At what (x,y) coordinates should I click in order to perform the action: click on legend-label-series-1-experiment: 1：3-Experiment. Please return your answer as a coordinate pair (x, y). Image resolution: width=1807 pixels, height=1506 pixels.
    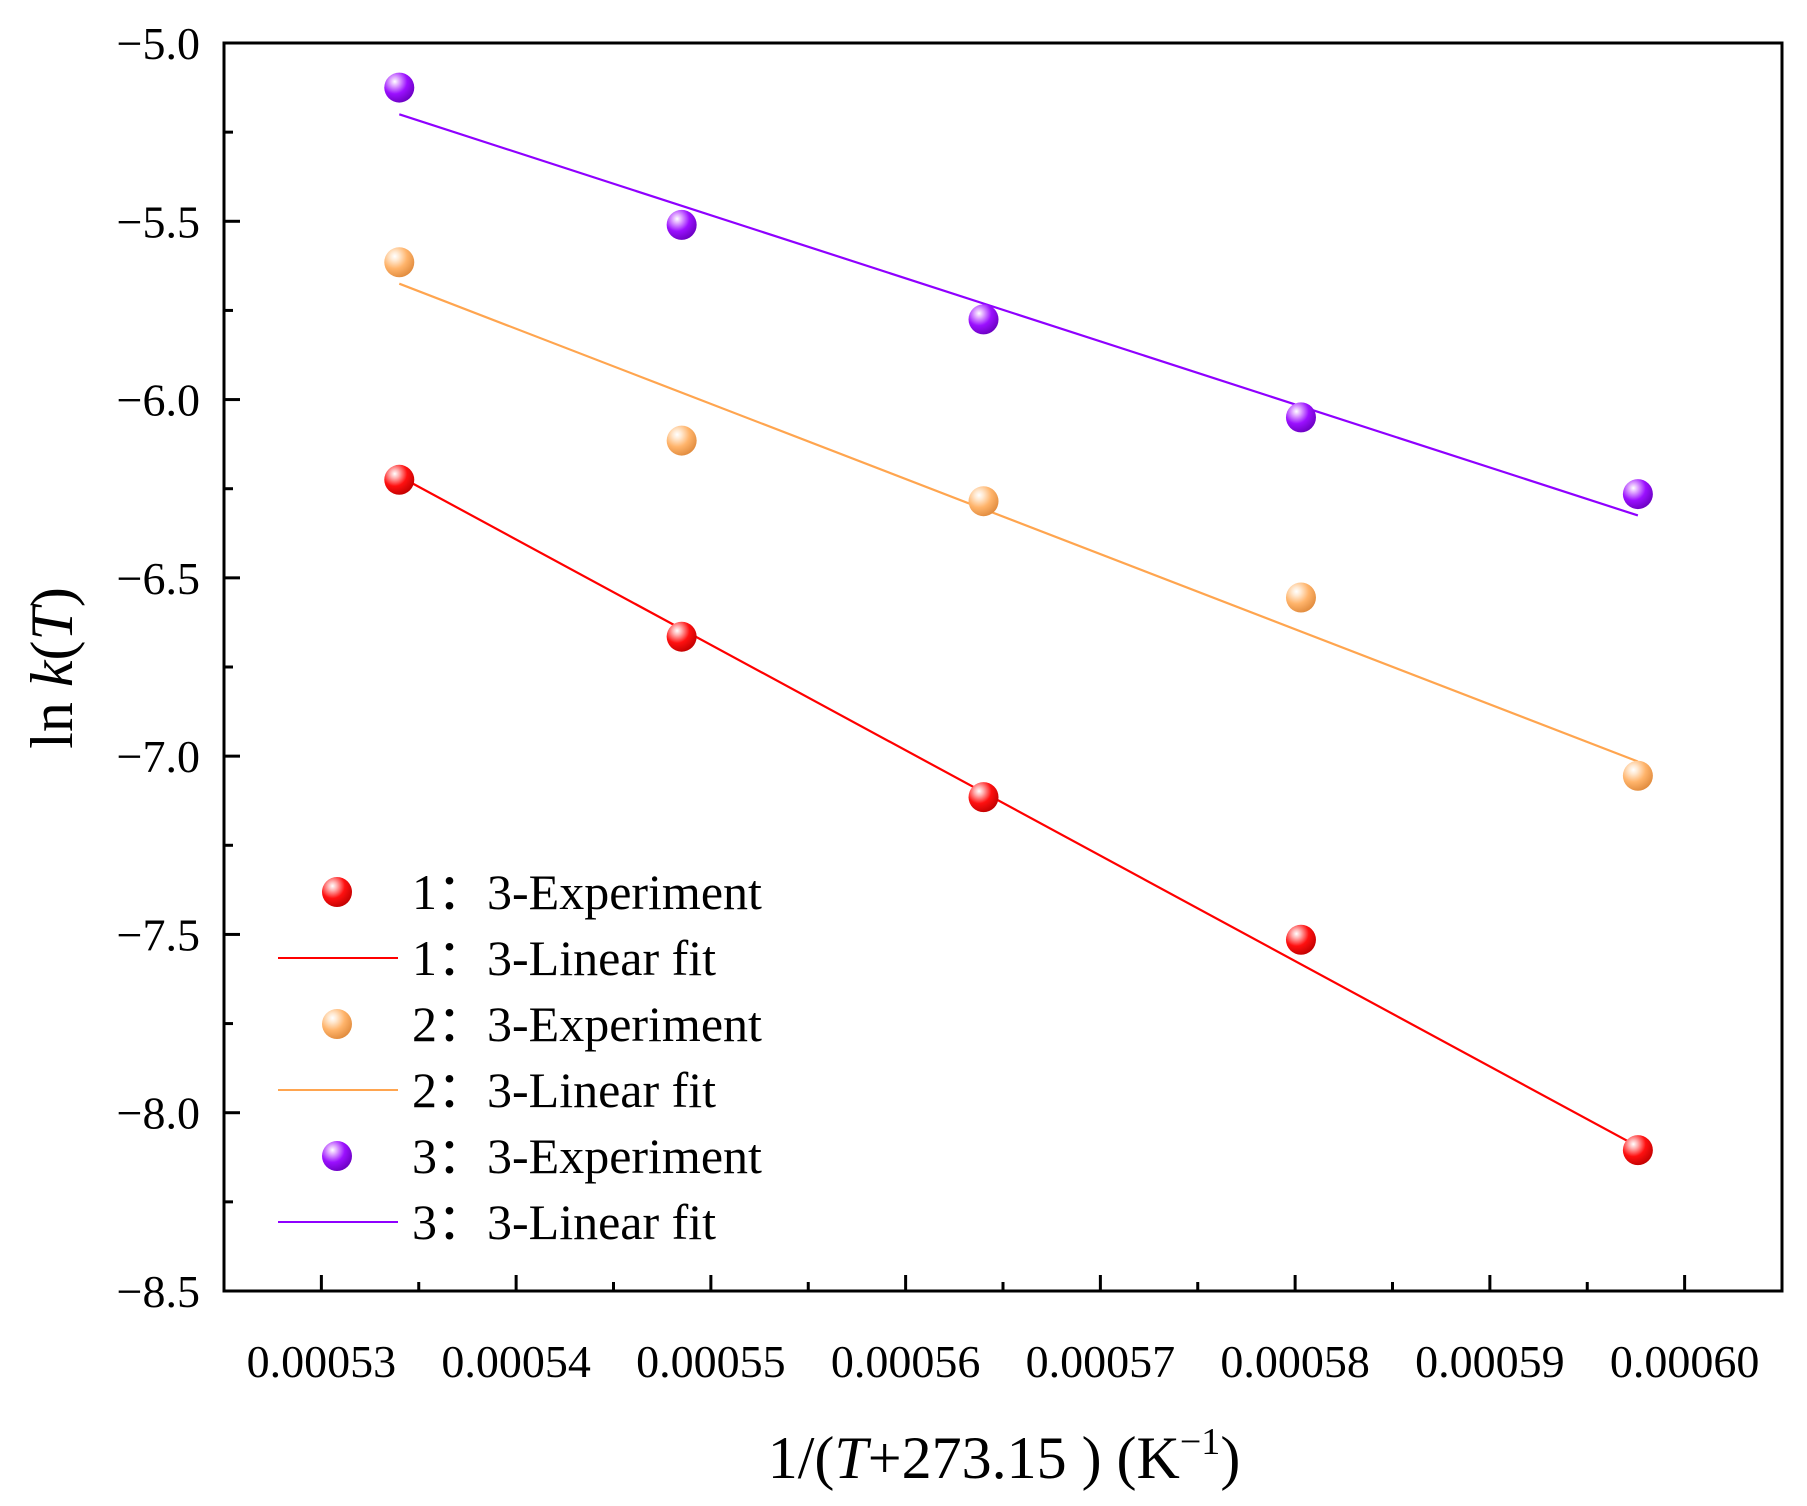
    Looking at the image, I should click on (587, 892).